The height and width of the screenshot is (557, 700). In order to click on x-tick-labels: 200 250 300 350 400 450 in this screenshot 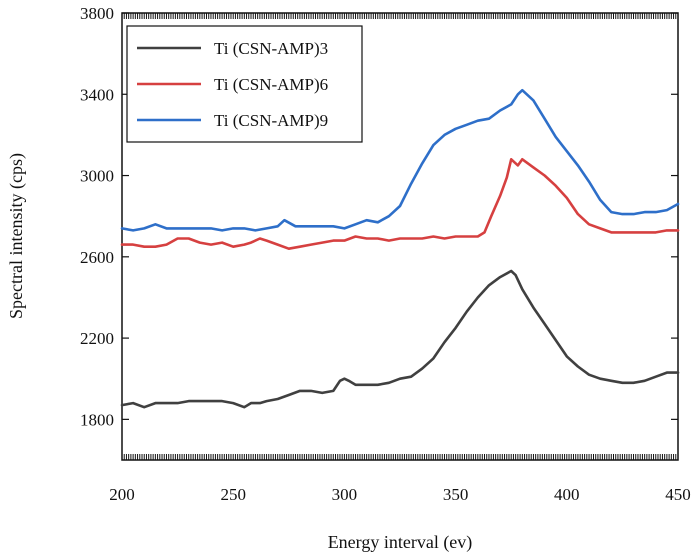, I will do `click(400, 494)`.